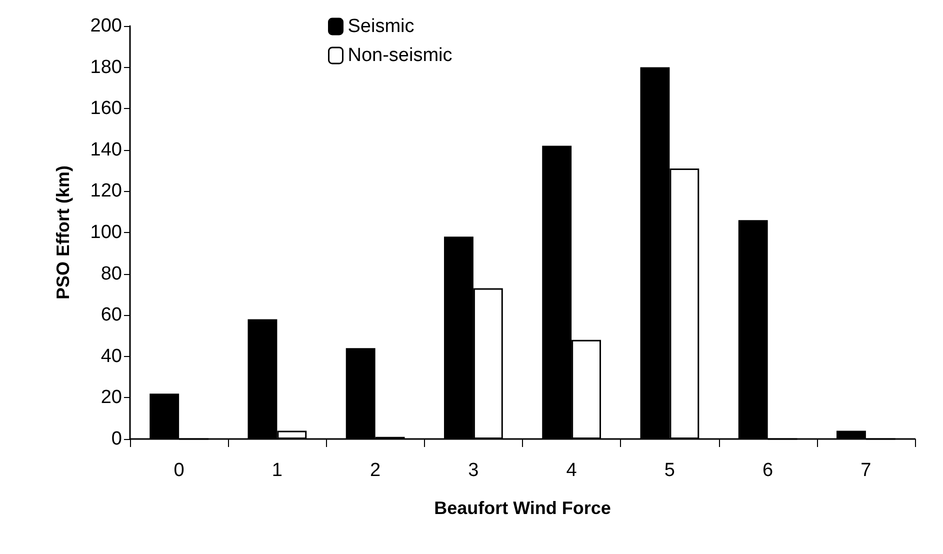 Image resolution: width=943 pixels, height=554 pixels. Describe the element at coordinates (111, 273) in the screenshot. I see `y-tick-label: 80` at that location.